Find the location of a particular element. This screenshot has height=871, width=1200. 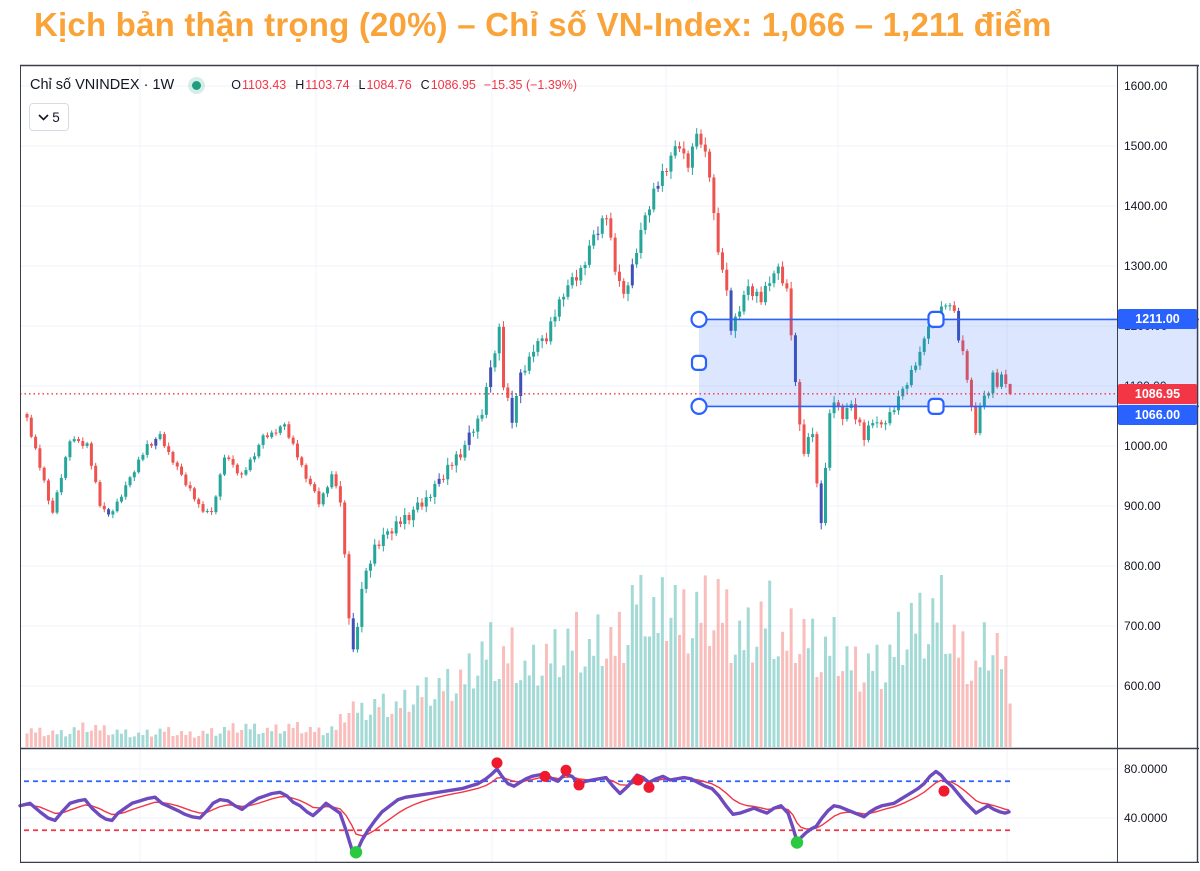

y-axis-tick: 700.00 is located at coordinates (1142, 626).